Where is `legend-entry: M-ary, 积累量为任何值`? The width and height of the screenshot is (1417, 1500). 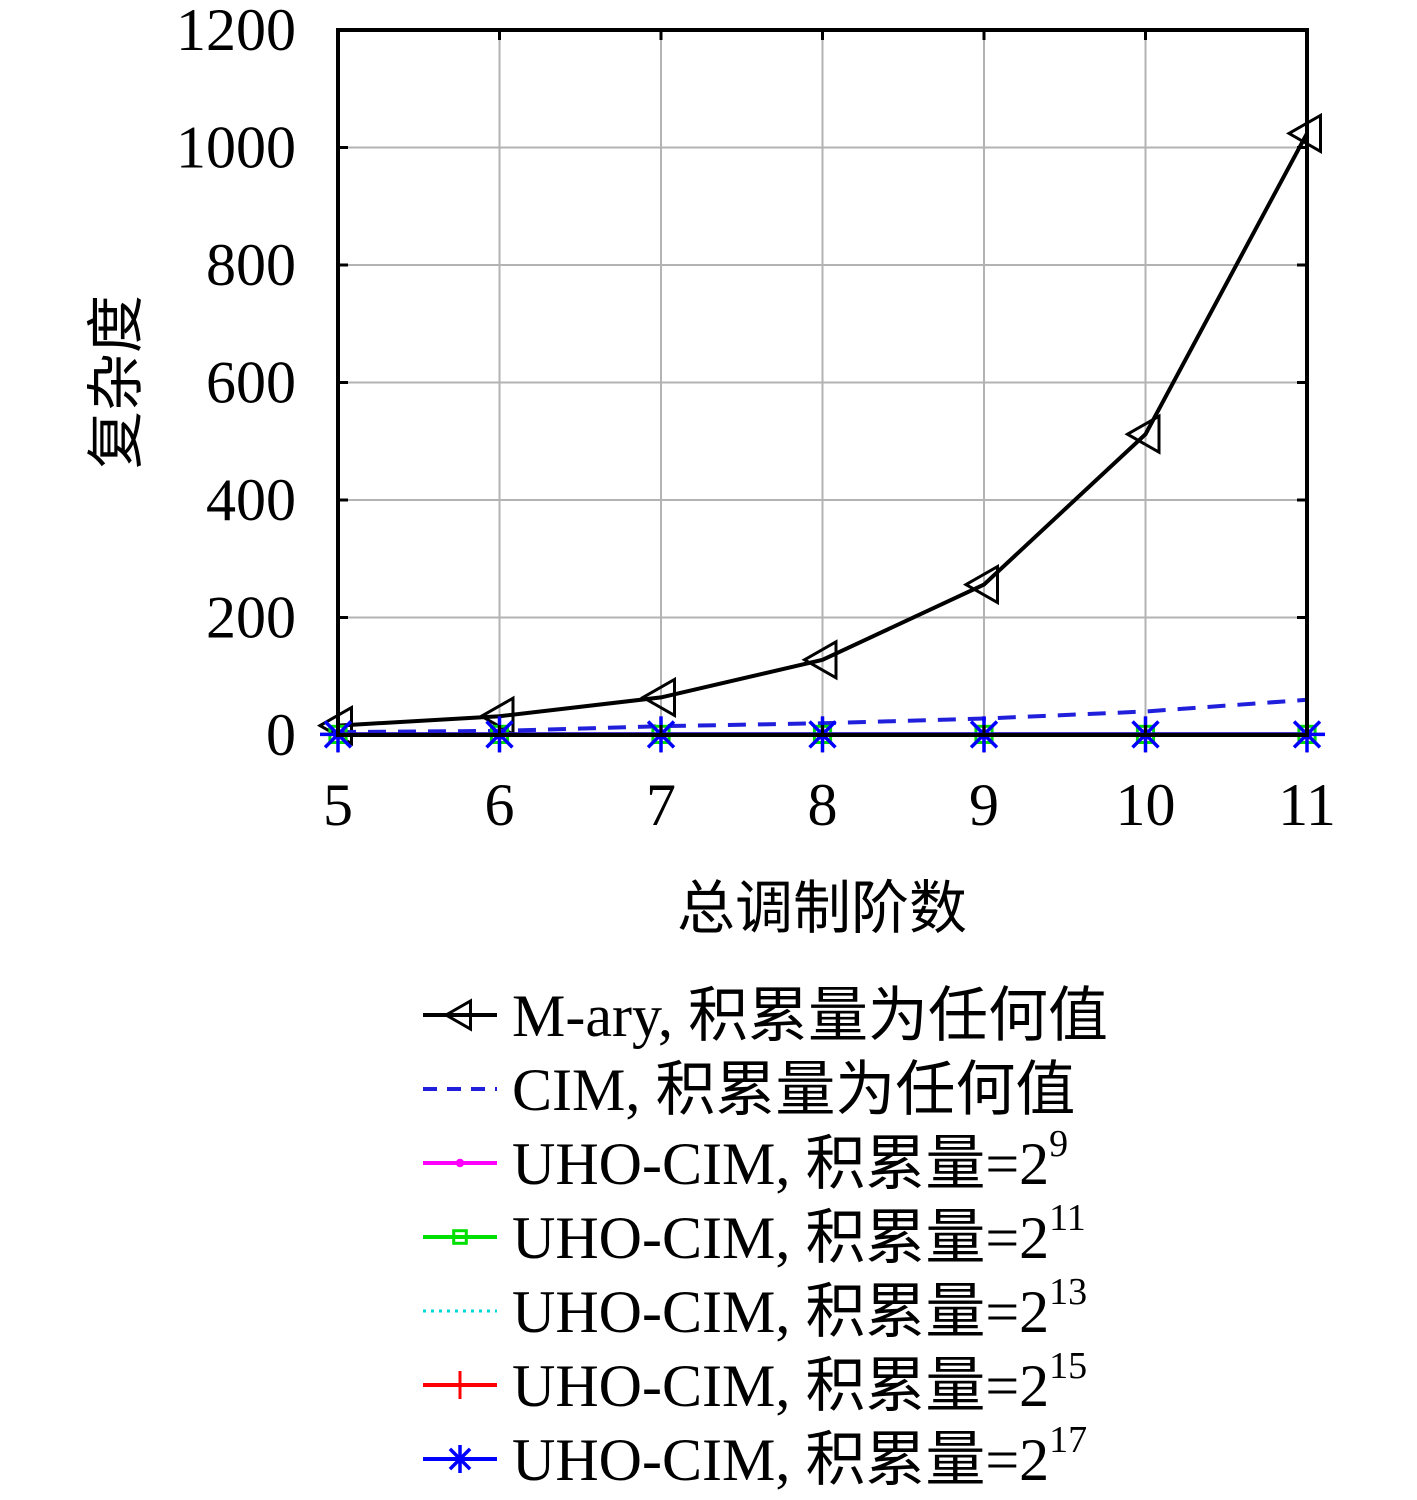
legend-entry: M-ary, 积累量为任何值 is located at coordinates (765, 1016).